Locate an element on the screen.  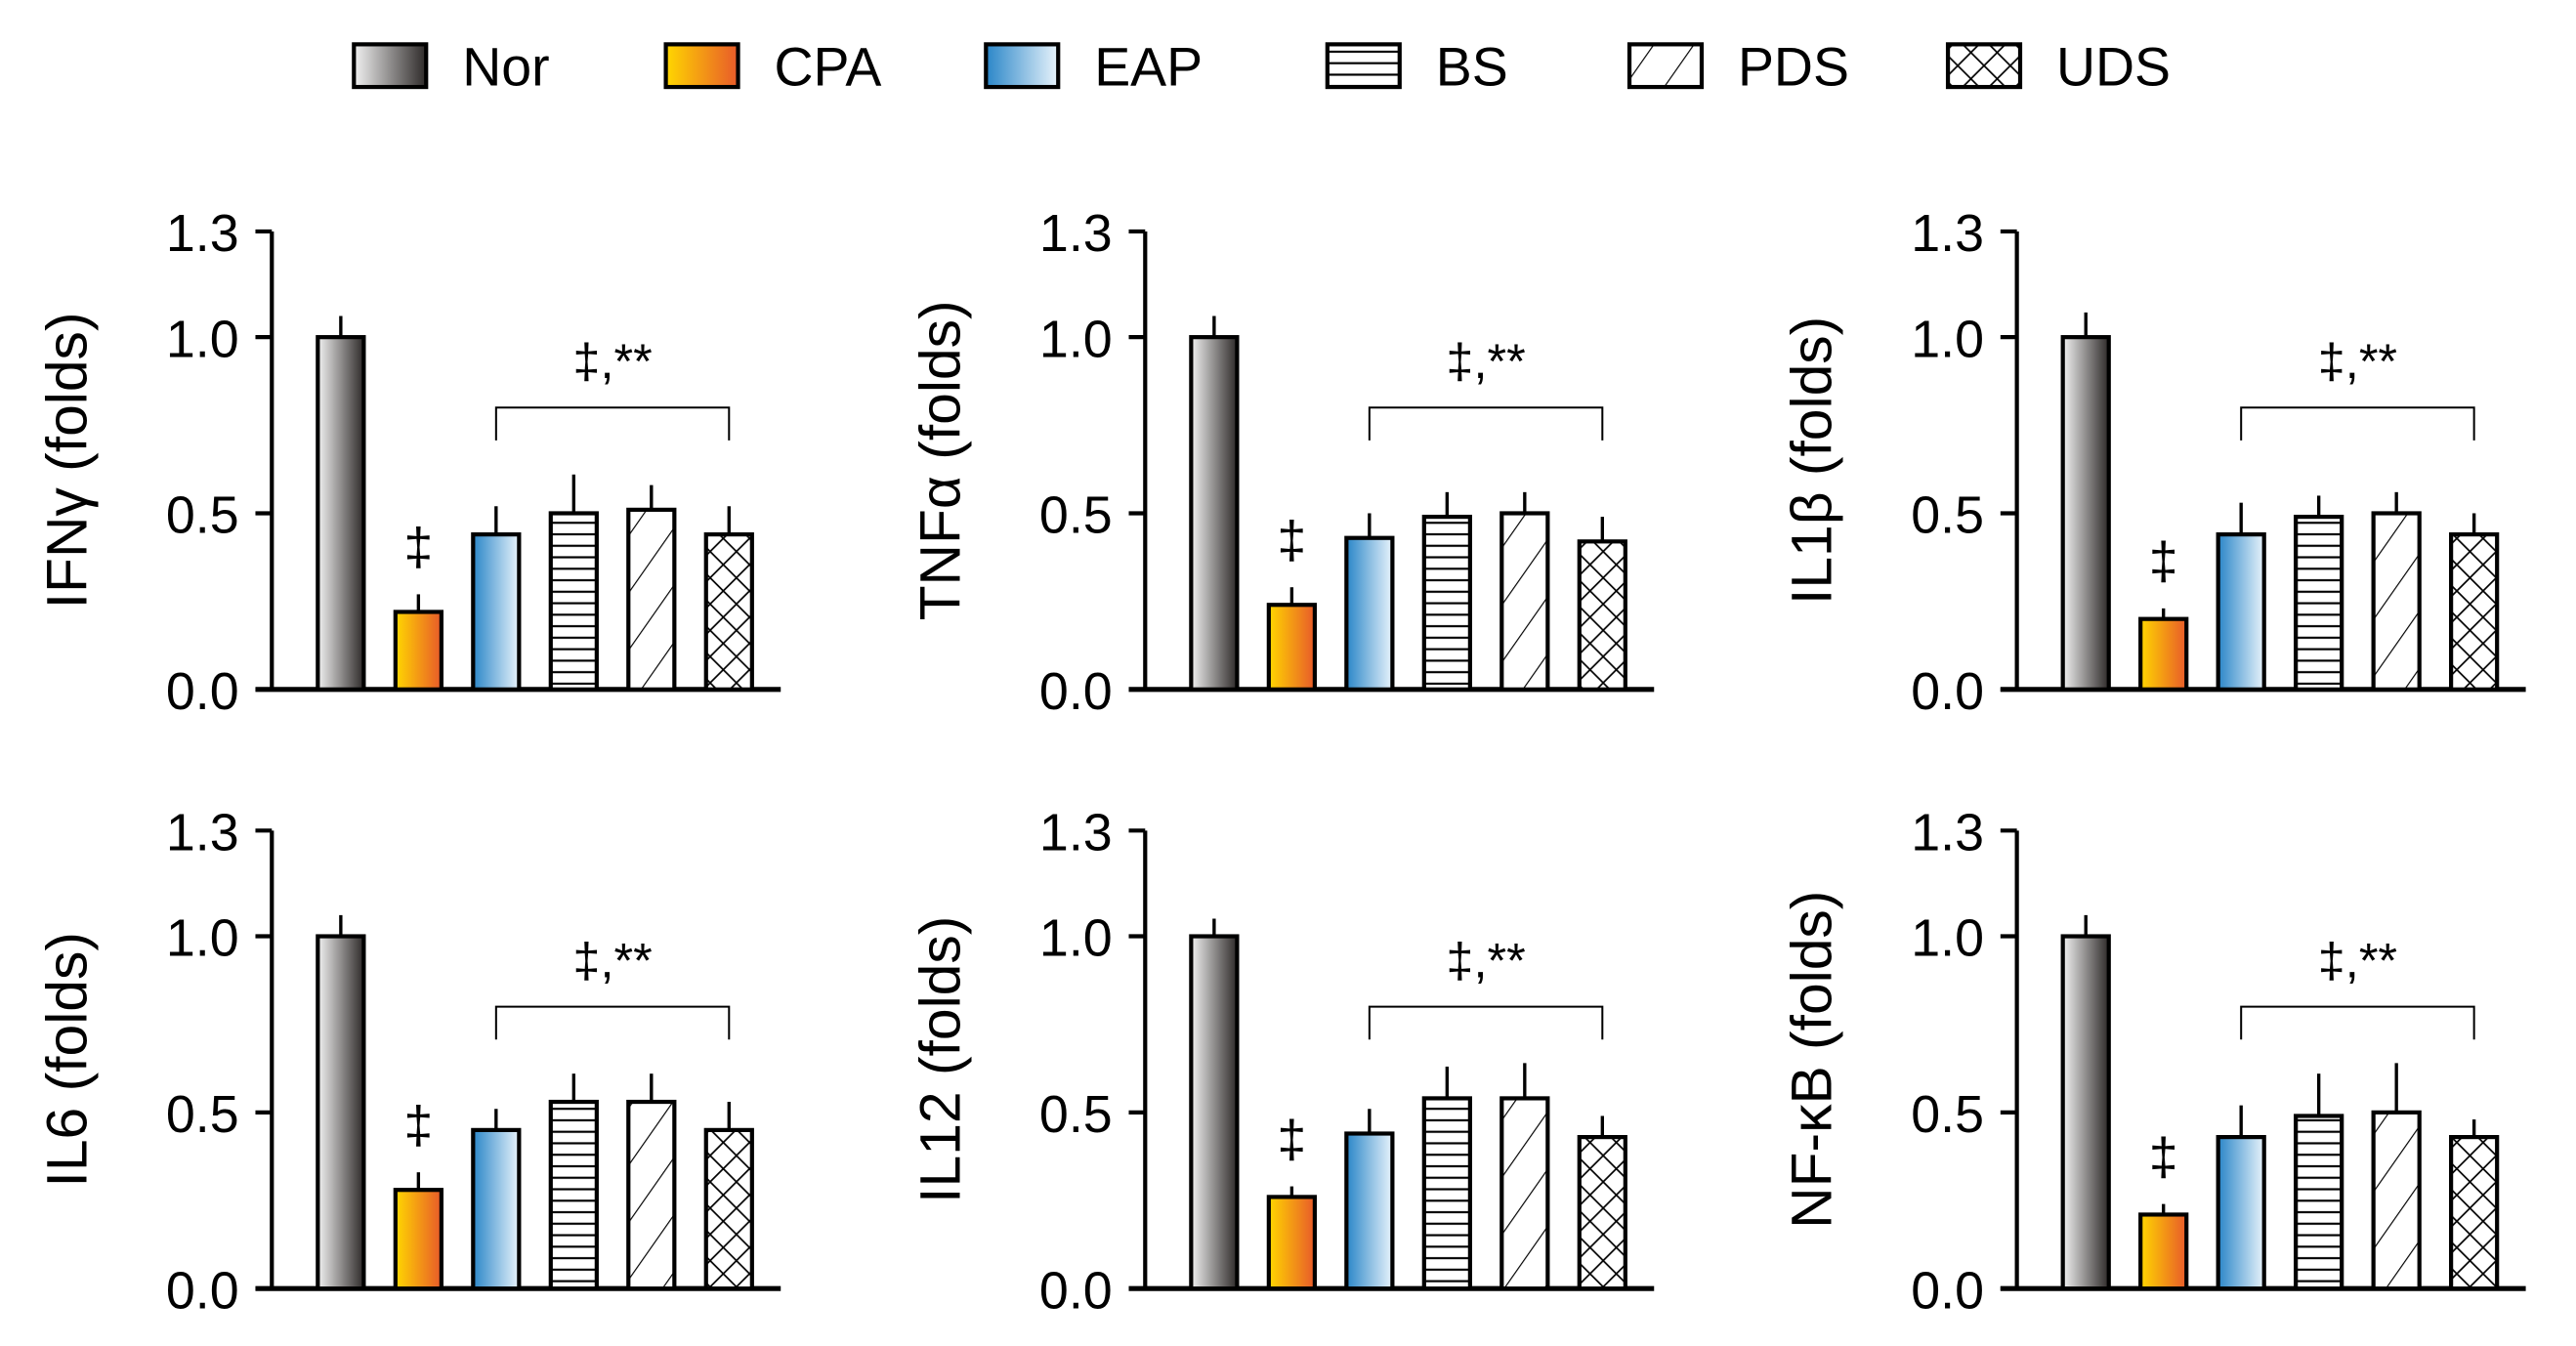
panel-tnfα: TNFα (folds) 0.0 0.5 1.0 1.3 ‡ ‡,** is located at coordinates (1281, 462).